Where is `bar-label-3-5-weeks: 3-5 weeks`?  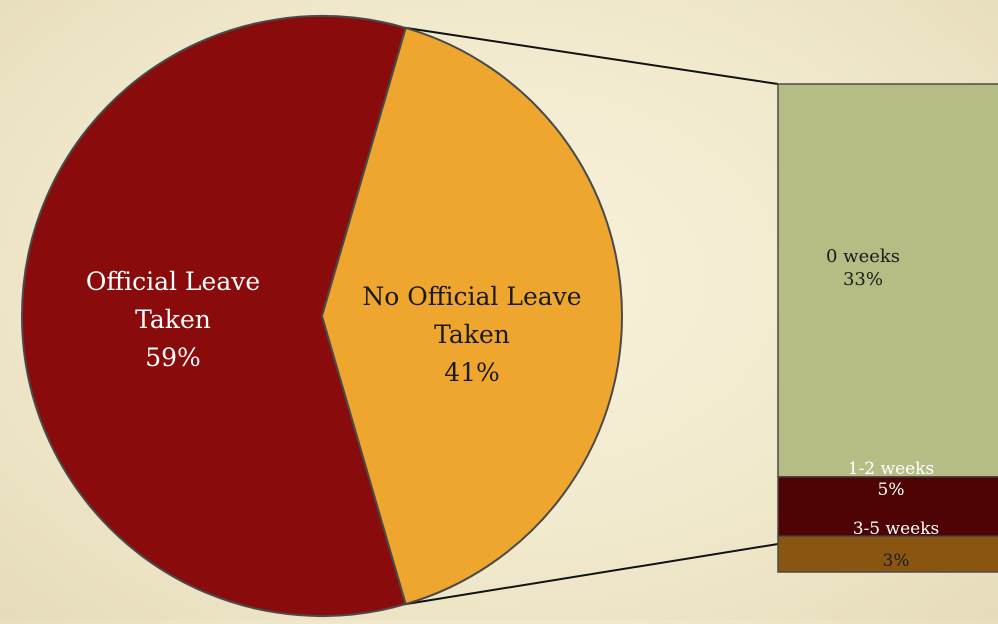
bar-label-3-5-weeks: 3-5 weeks is located at coordinates (896, 529).